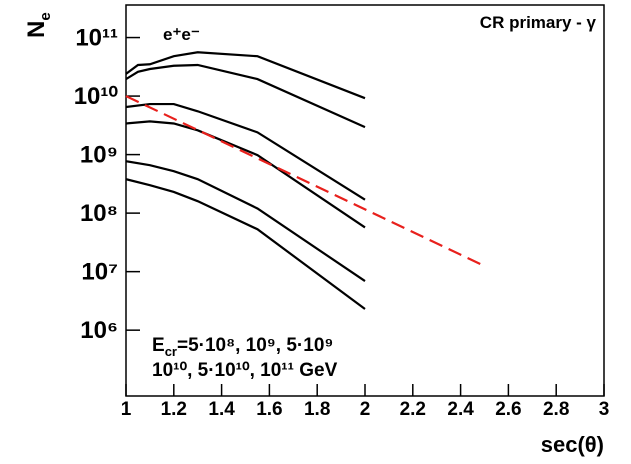 Image resolution: width=631 pixels, height=464 pixels. Describe the element at coordinates (174, 409) in the screenshot. I see `x-tick-label: 1.2` at that location.